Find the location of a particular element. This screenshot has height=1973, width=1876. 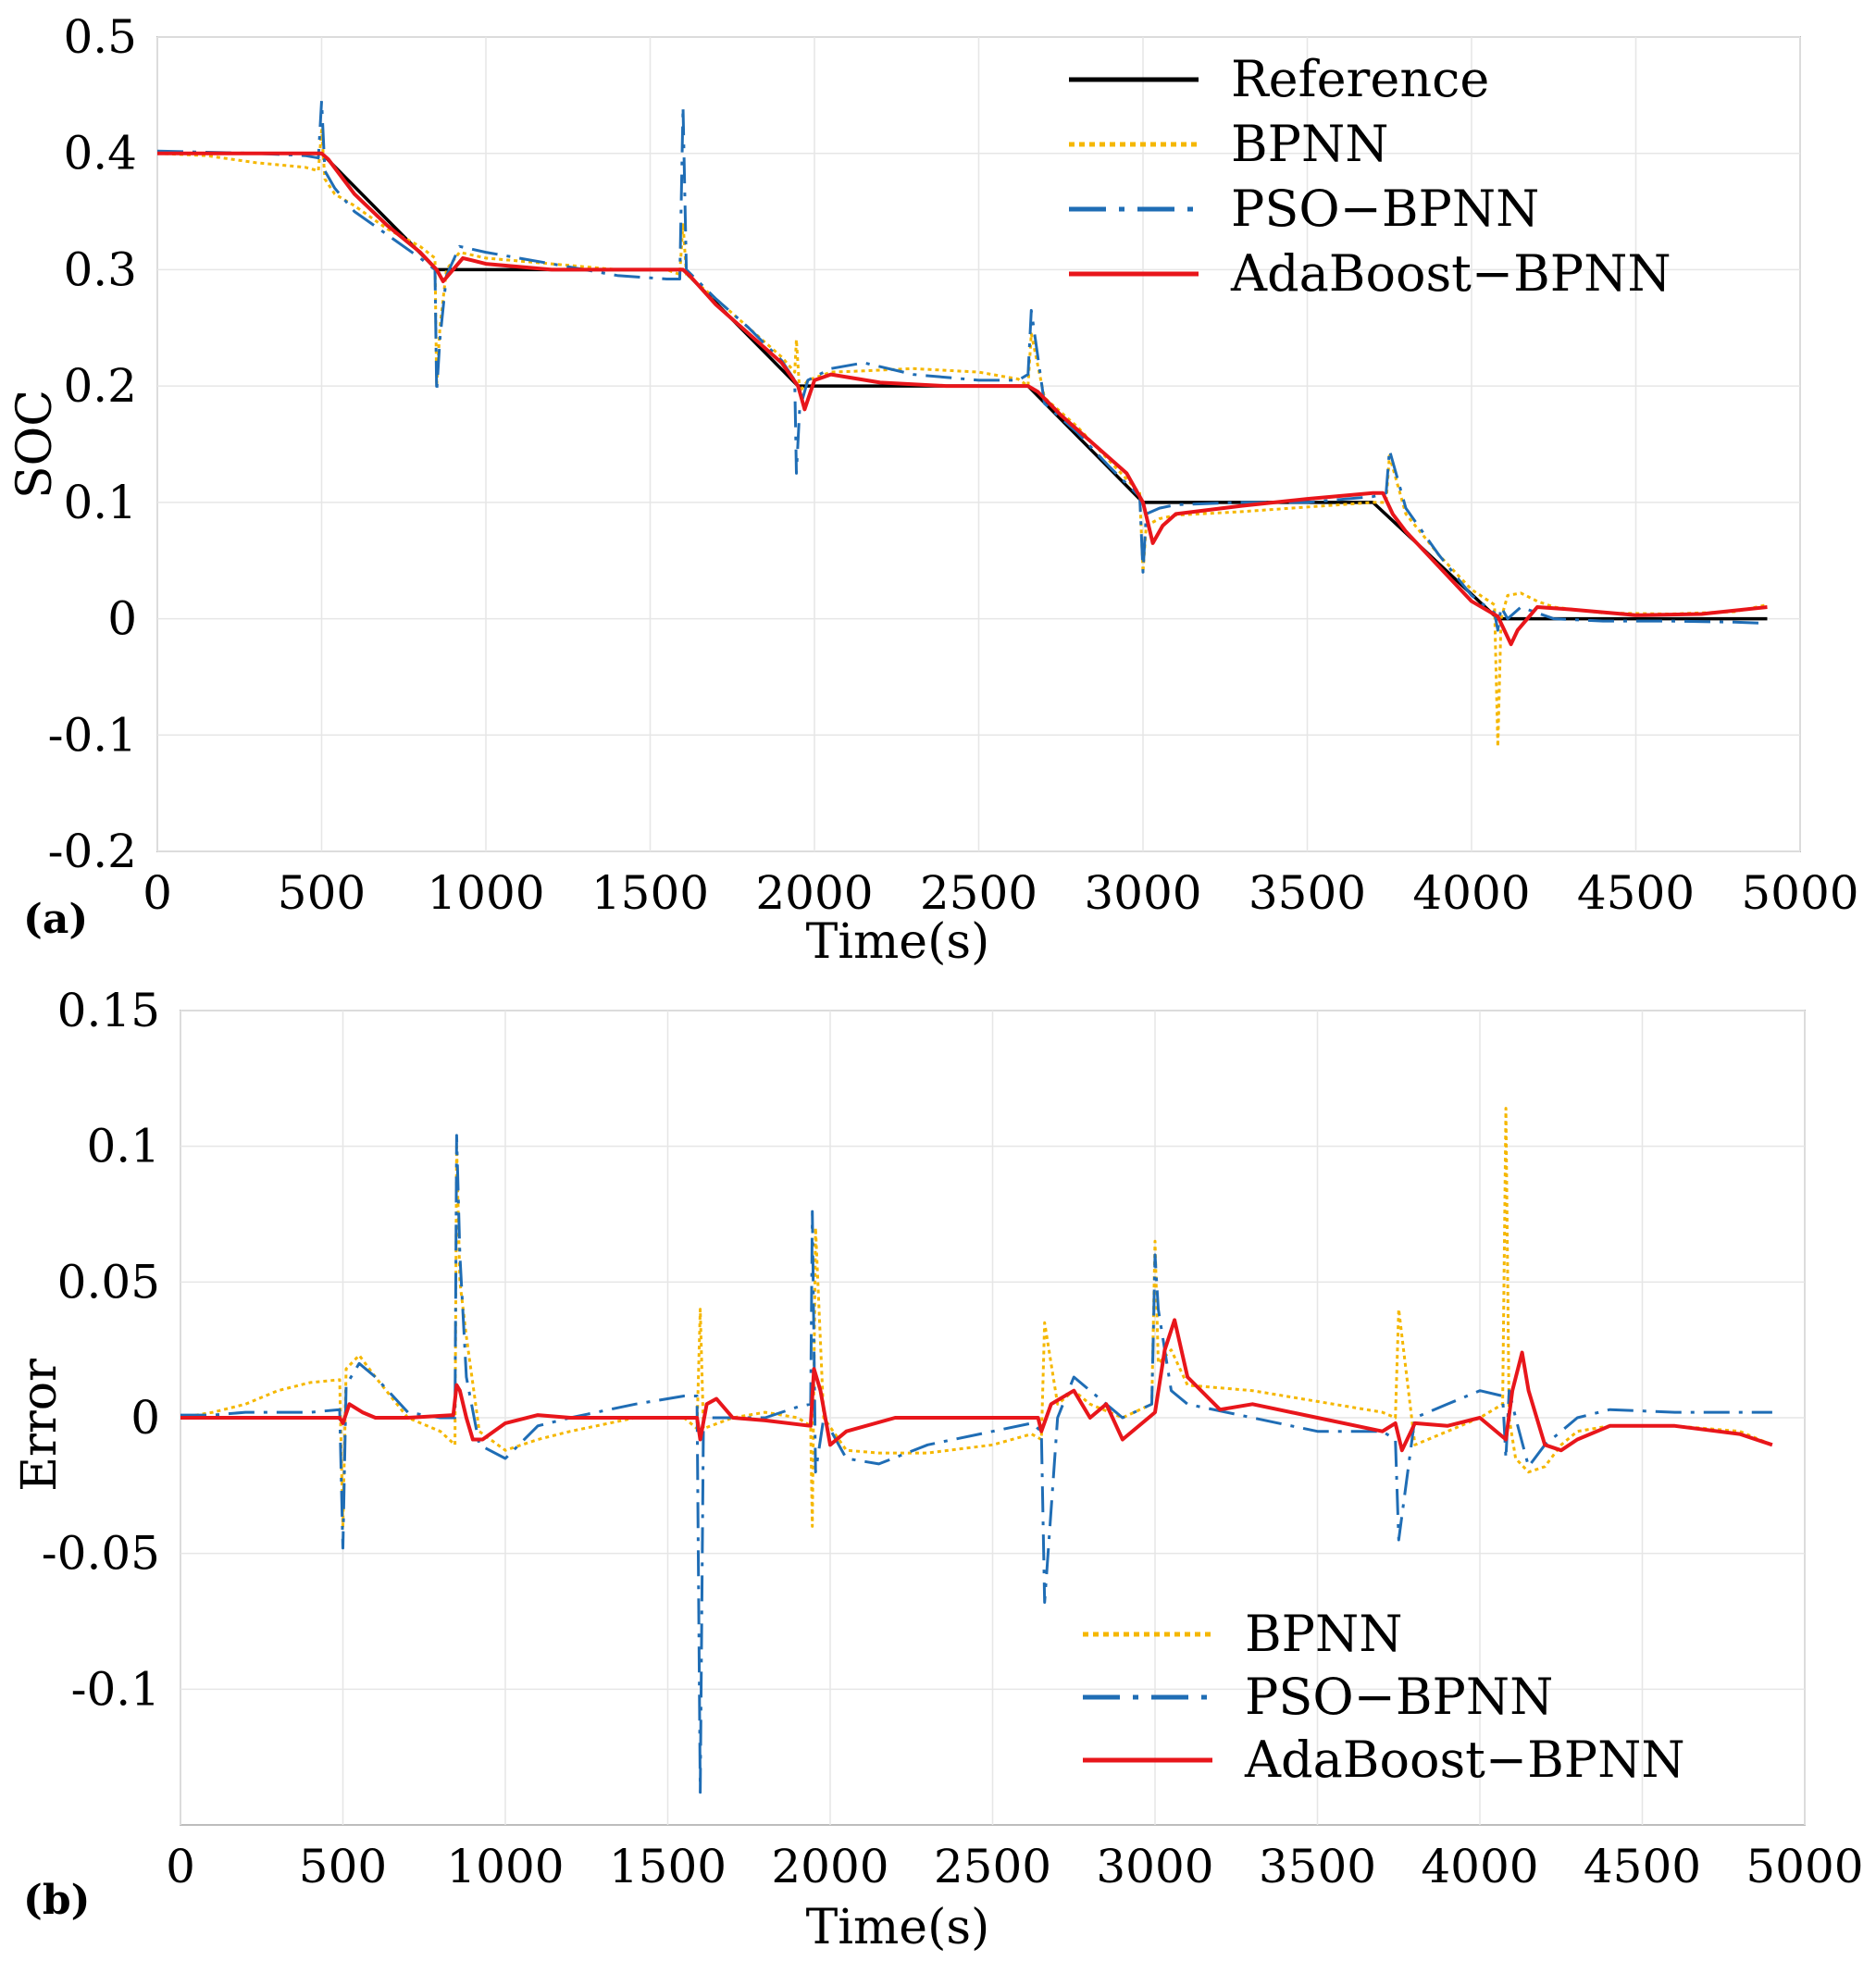

y-tick-label: -0.2 is located at coordinates (92, 851).